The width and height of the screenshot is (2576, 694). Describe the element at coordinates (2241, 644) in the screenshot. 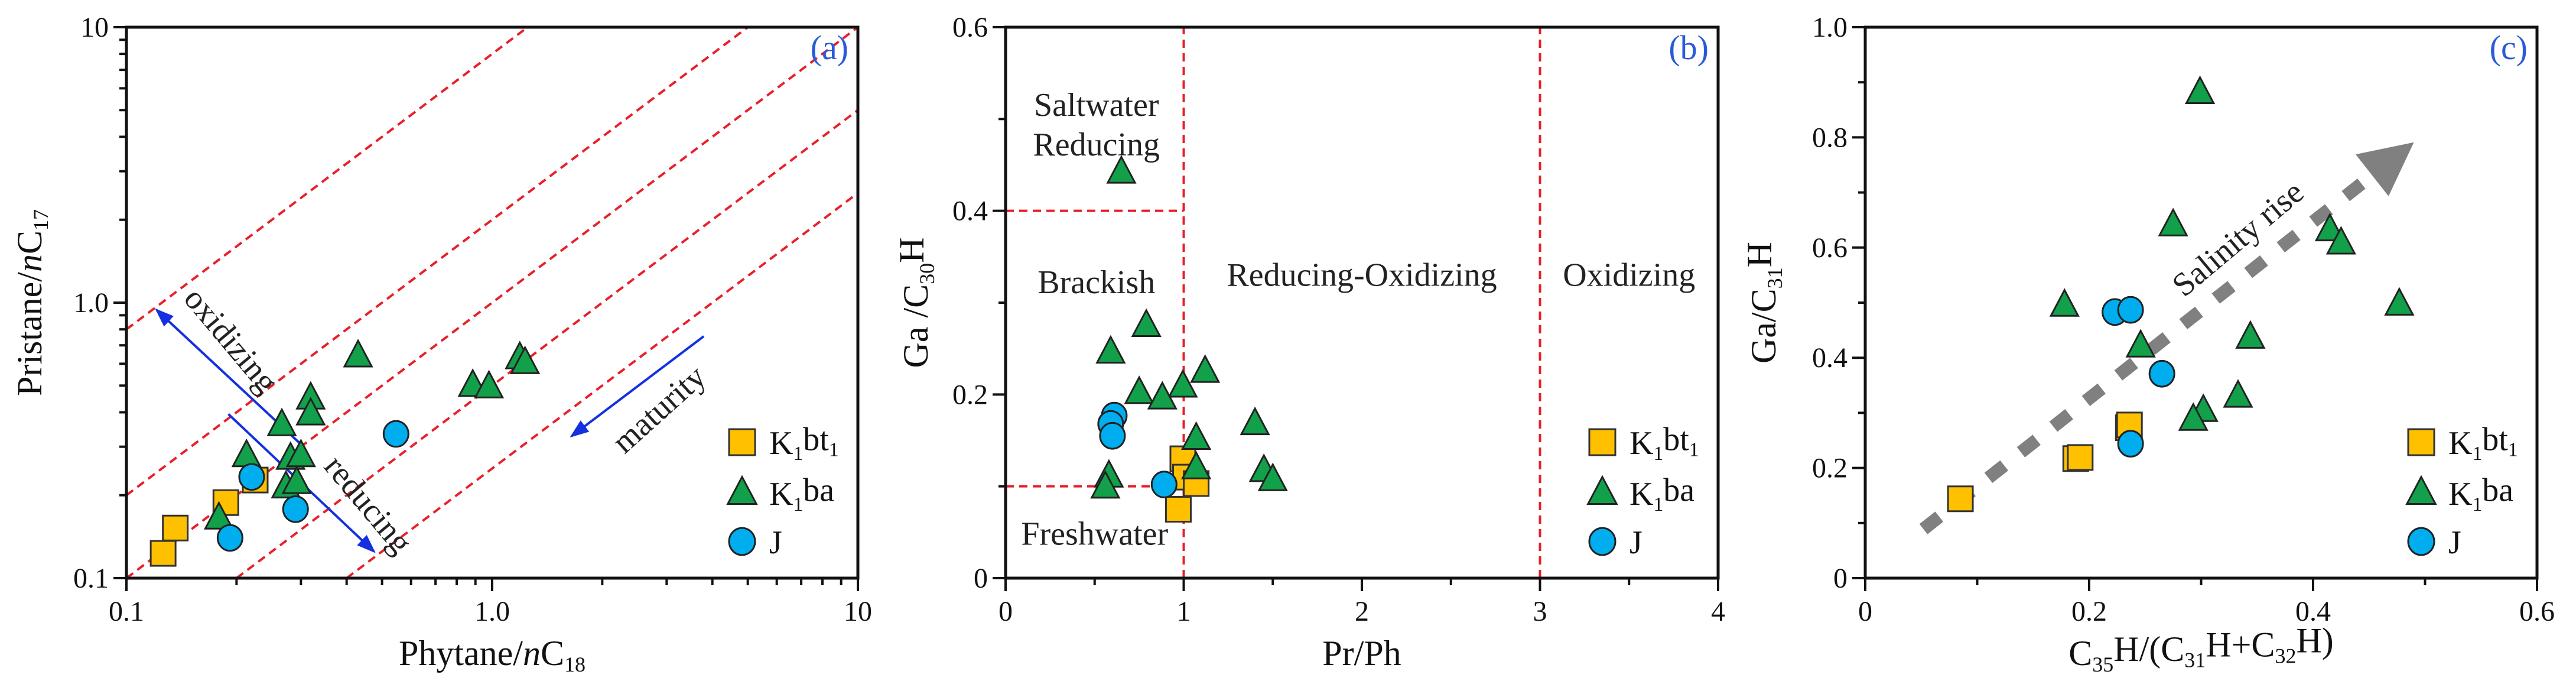

I see `label-part: H+C` at that location.